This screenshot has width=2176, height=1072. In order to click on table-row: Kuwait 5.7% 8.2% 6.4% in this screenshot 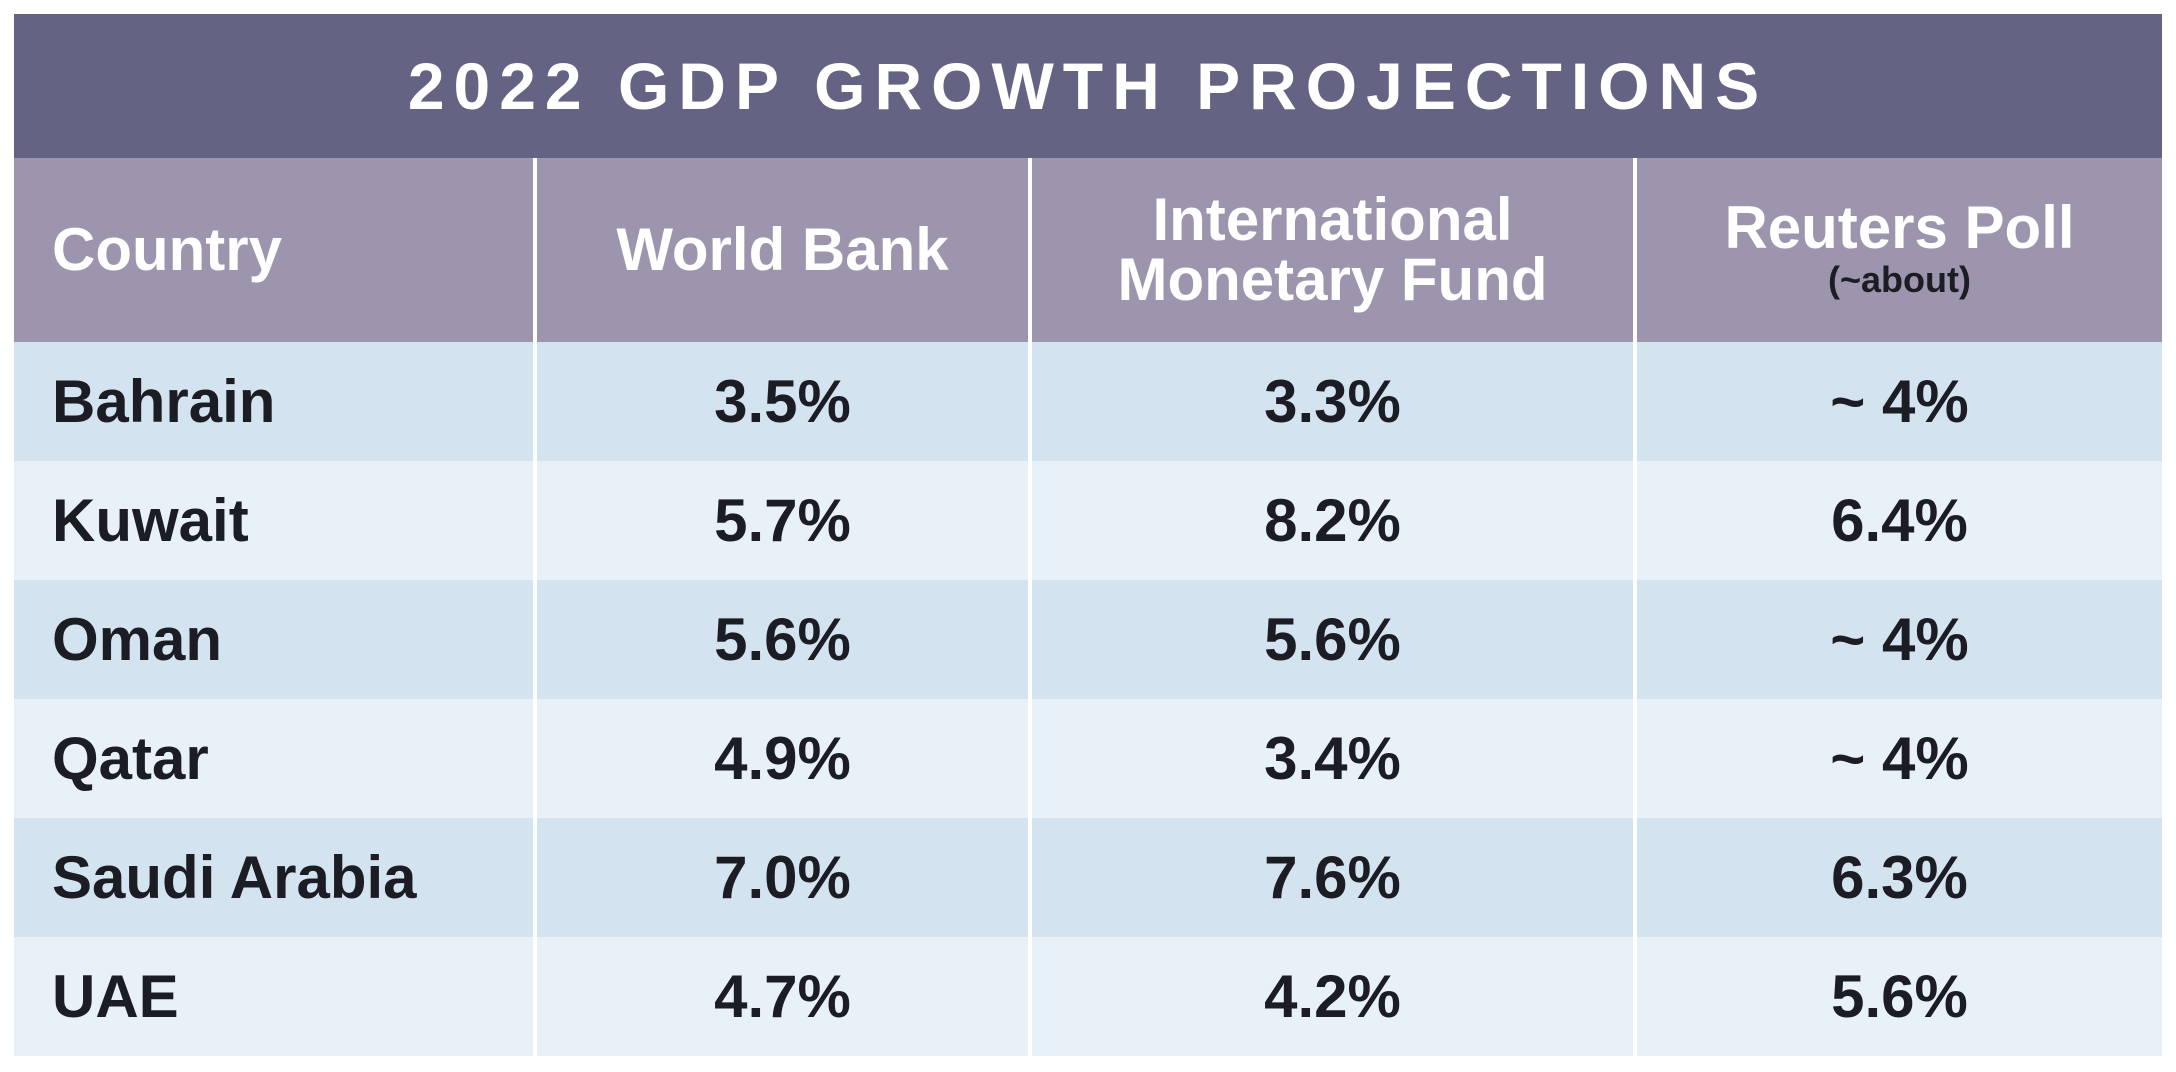, I will do `click(1088, 520)`.